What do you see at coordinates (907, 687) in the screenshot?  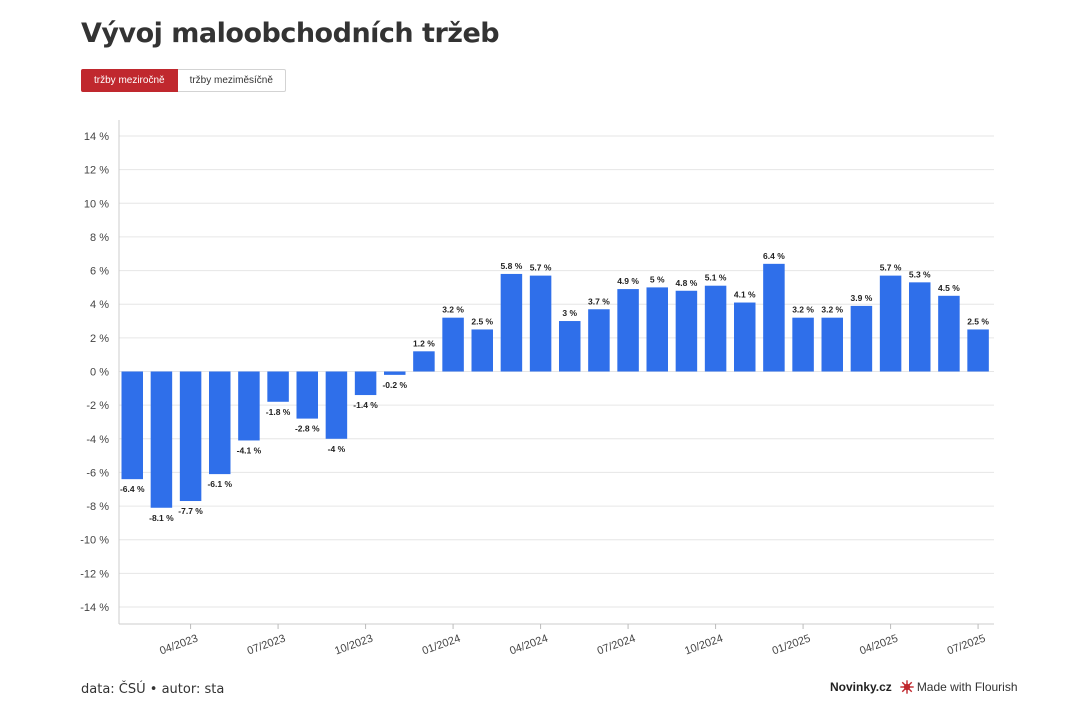 I see `flourish-icon` at bounding box center [907, 687].